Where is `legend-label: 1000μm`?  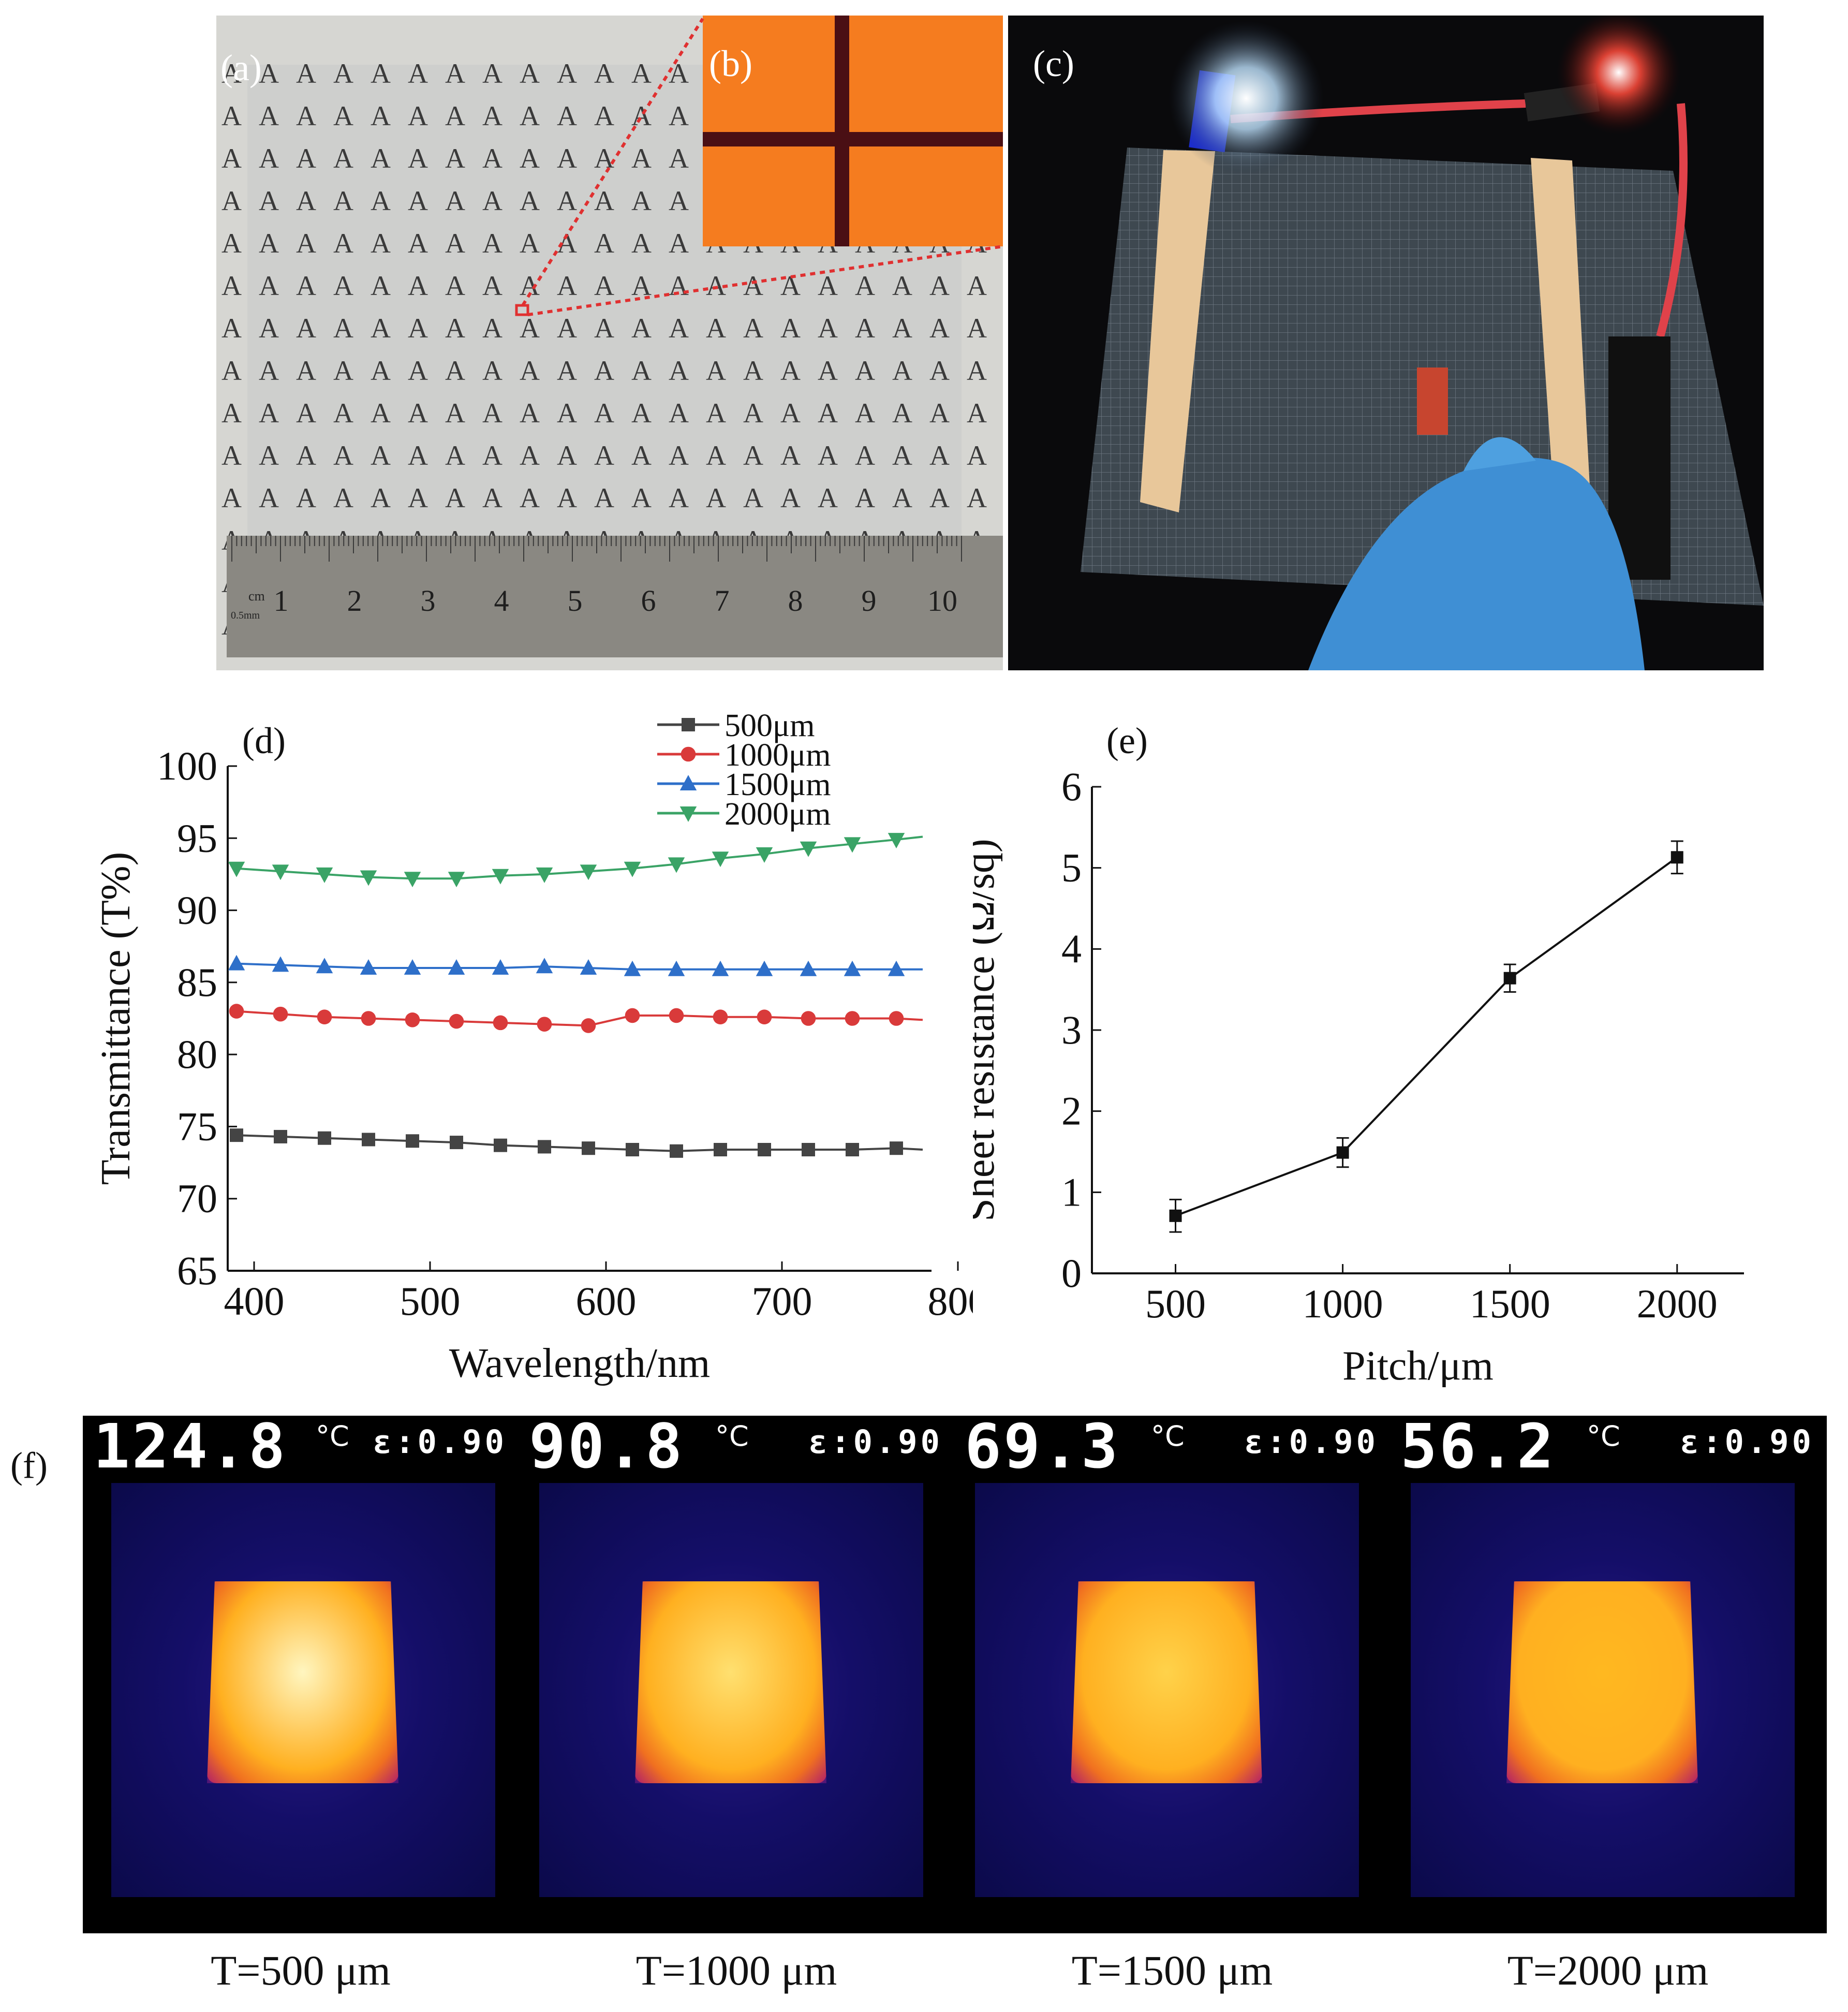 legend-label: 1000μm is located at coordinates (778, 755).